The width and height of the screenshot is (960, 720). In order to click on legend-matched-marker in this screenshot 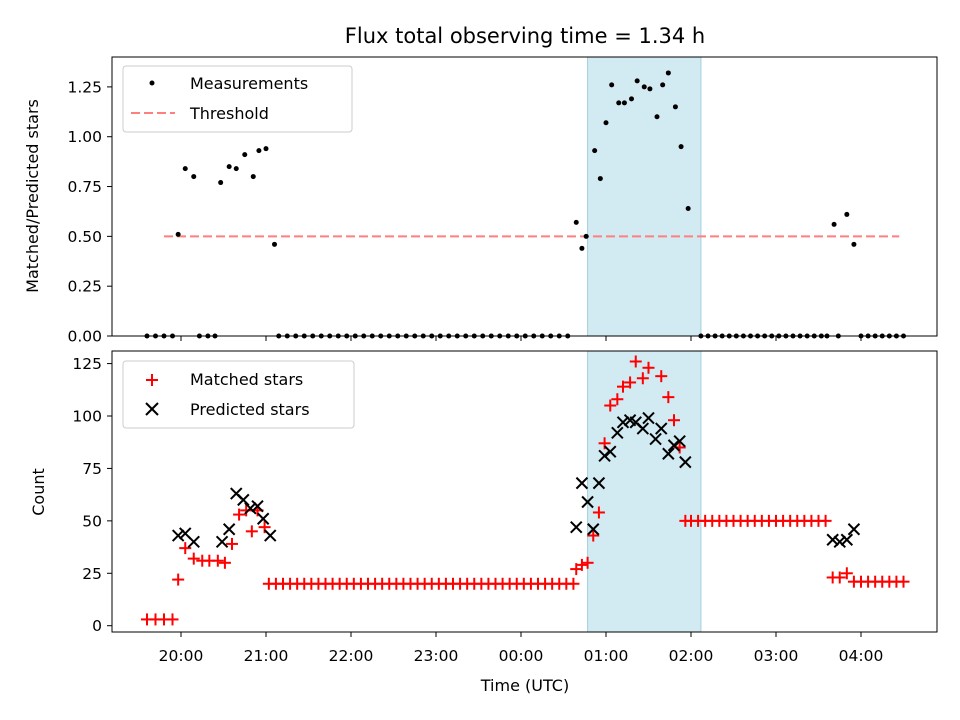, I will do `click(152, 380)`.